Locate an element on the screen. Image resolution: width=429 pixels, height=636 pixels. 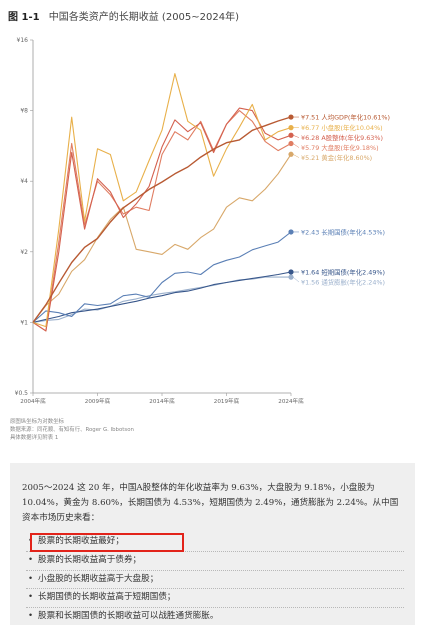
x-tick-label: 2019年底 is located at coordinates (227, 401).